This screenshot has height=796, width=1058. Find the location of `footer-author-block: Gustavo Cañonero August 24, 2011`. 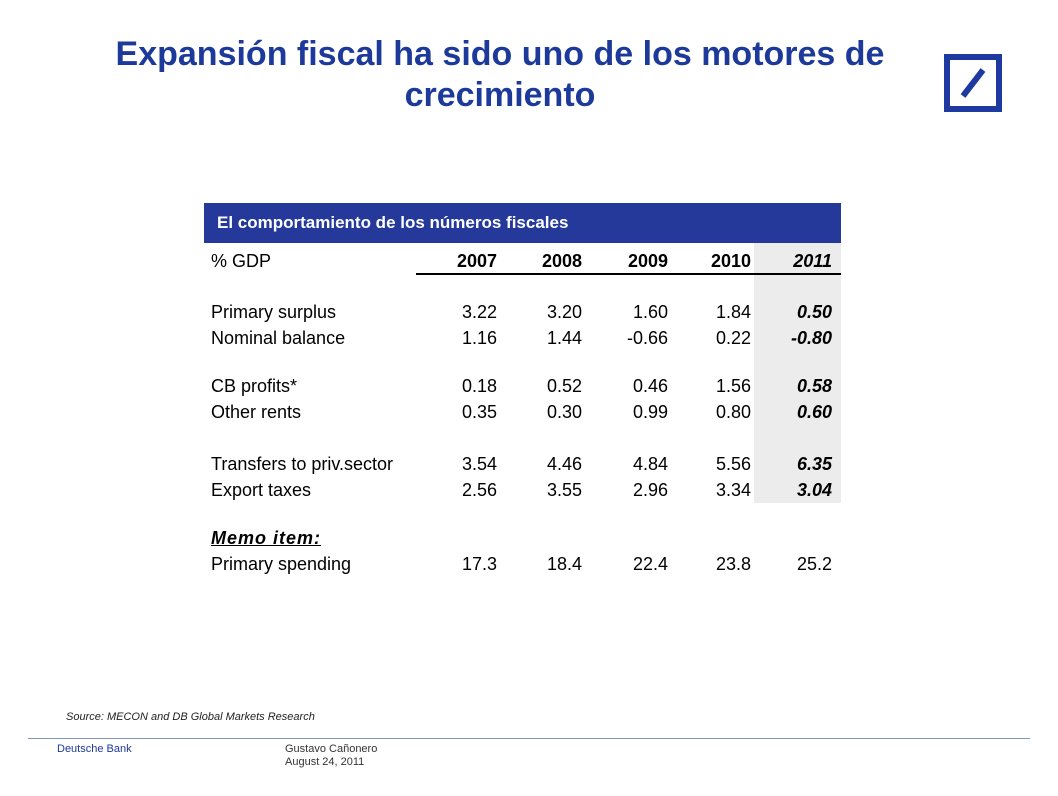

footer-author-block: Gustavo Cañonero August 24, 2011 is located at coordinates (331, 756).